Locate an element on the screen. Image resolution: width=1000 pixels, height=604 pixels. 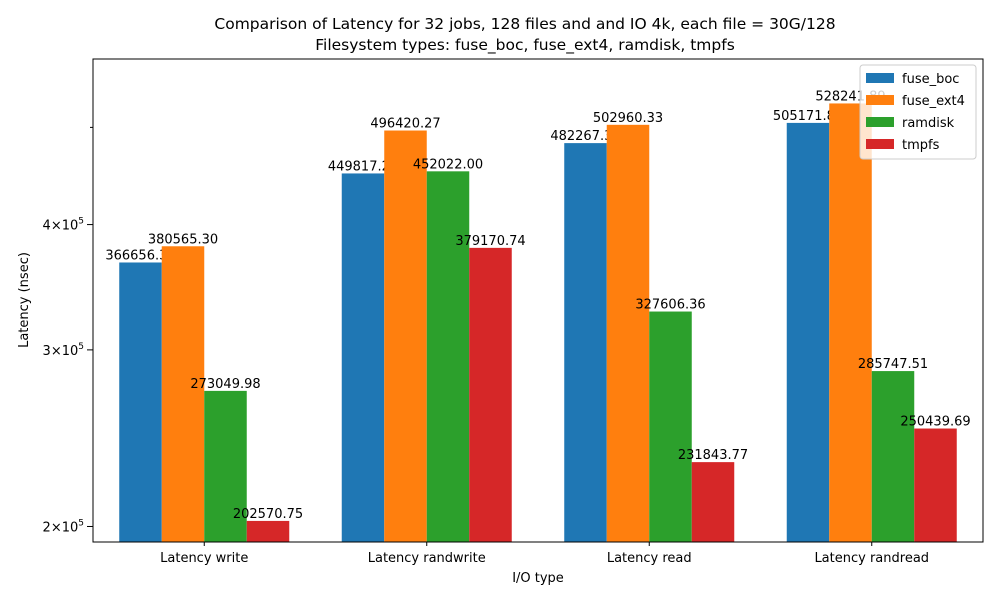
data-label-fuse_boc-1: 449817.27 is located at coordinates (363, 166).